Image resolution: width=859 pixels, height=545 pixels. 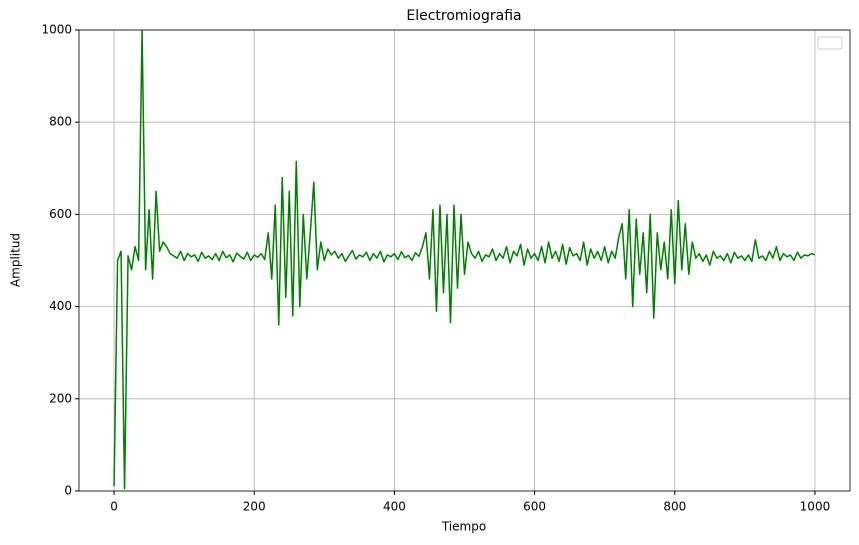 I want to click on y-tick-label: 200, so click(x=60, y=398).